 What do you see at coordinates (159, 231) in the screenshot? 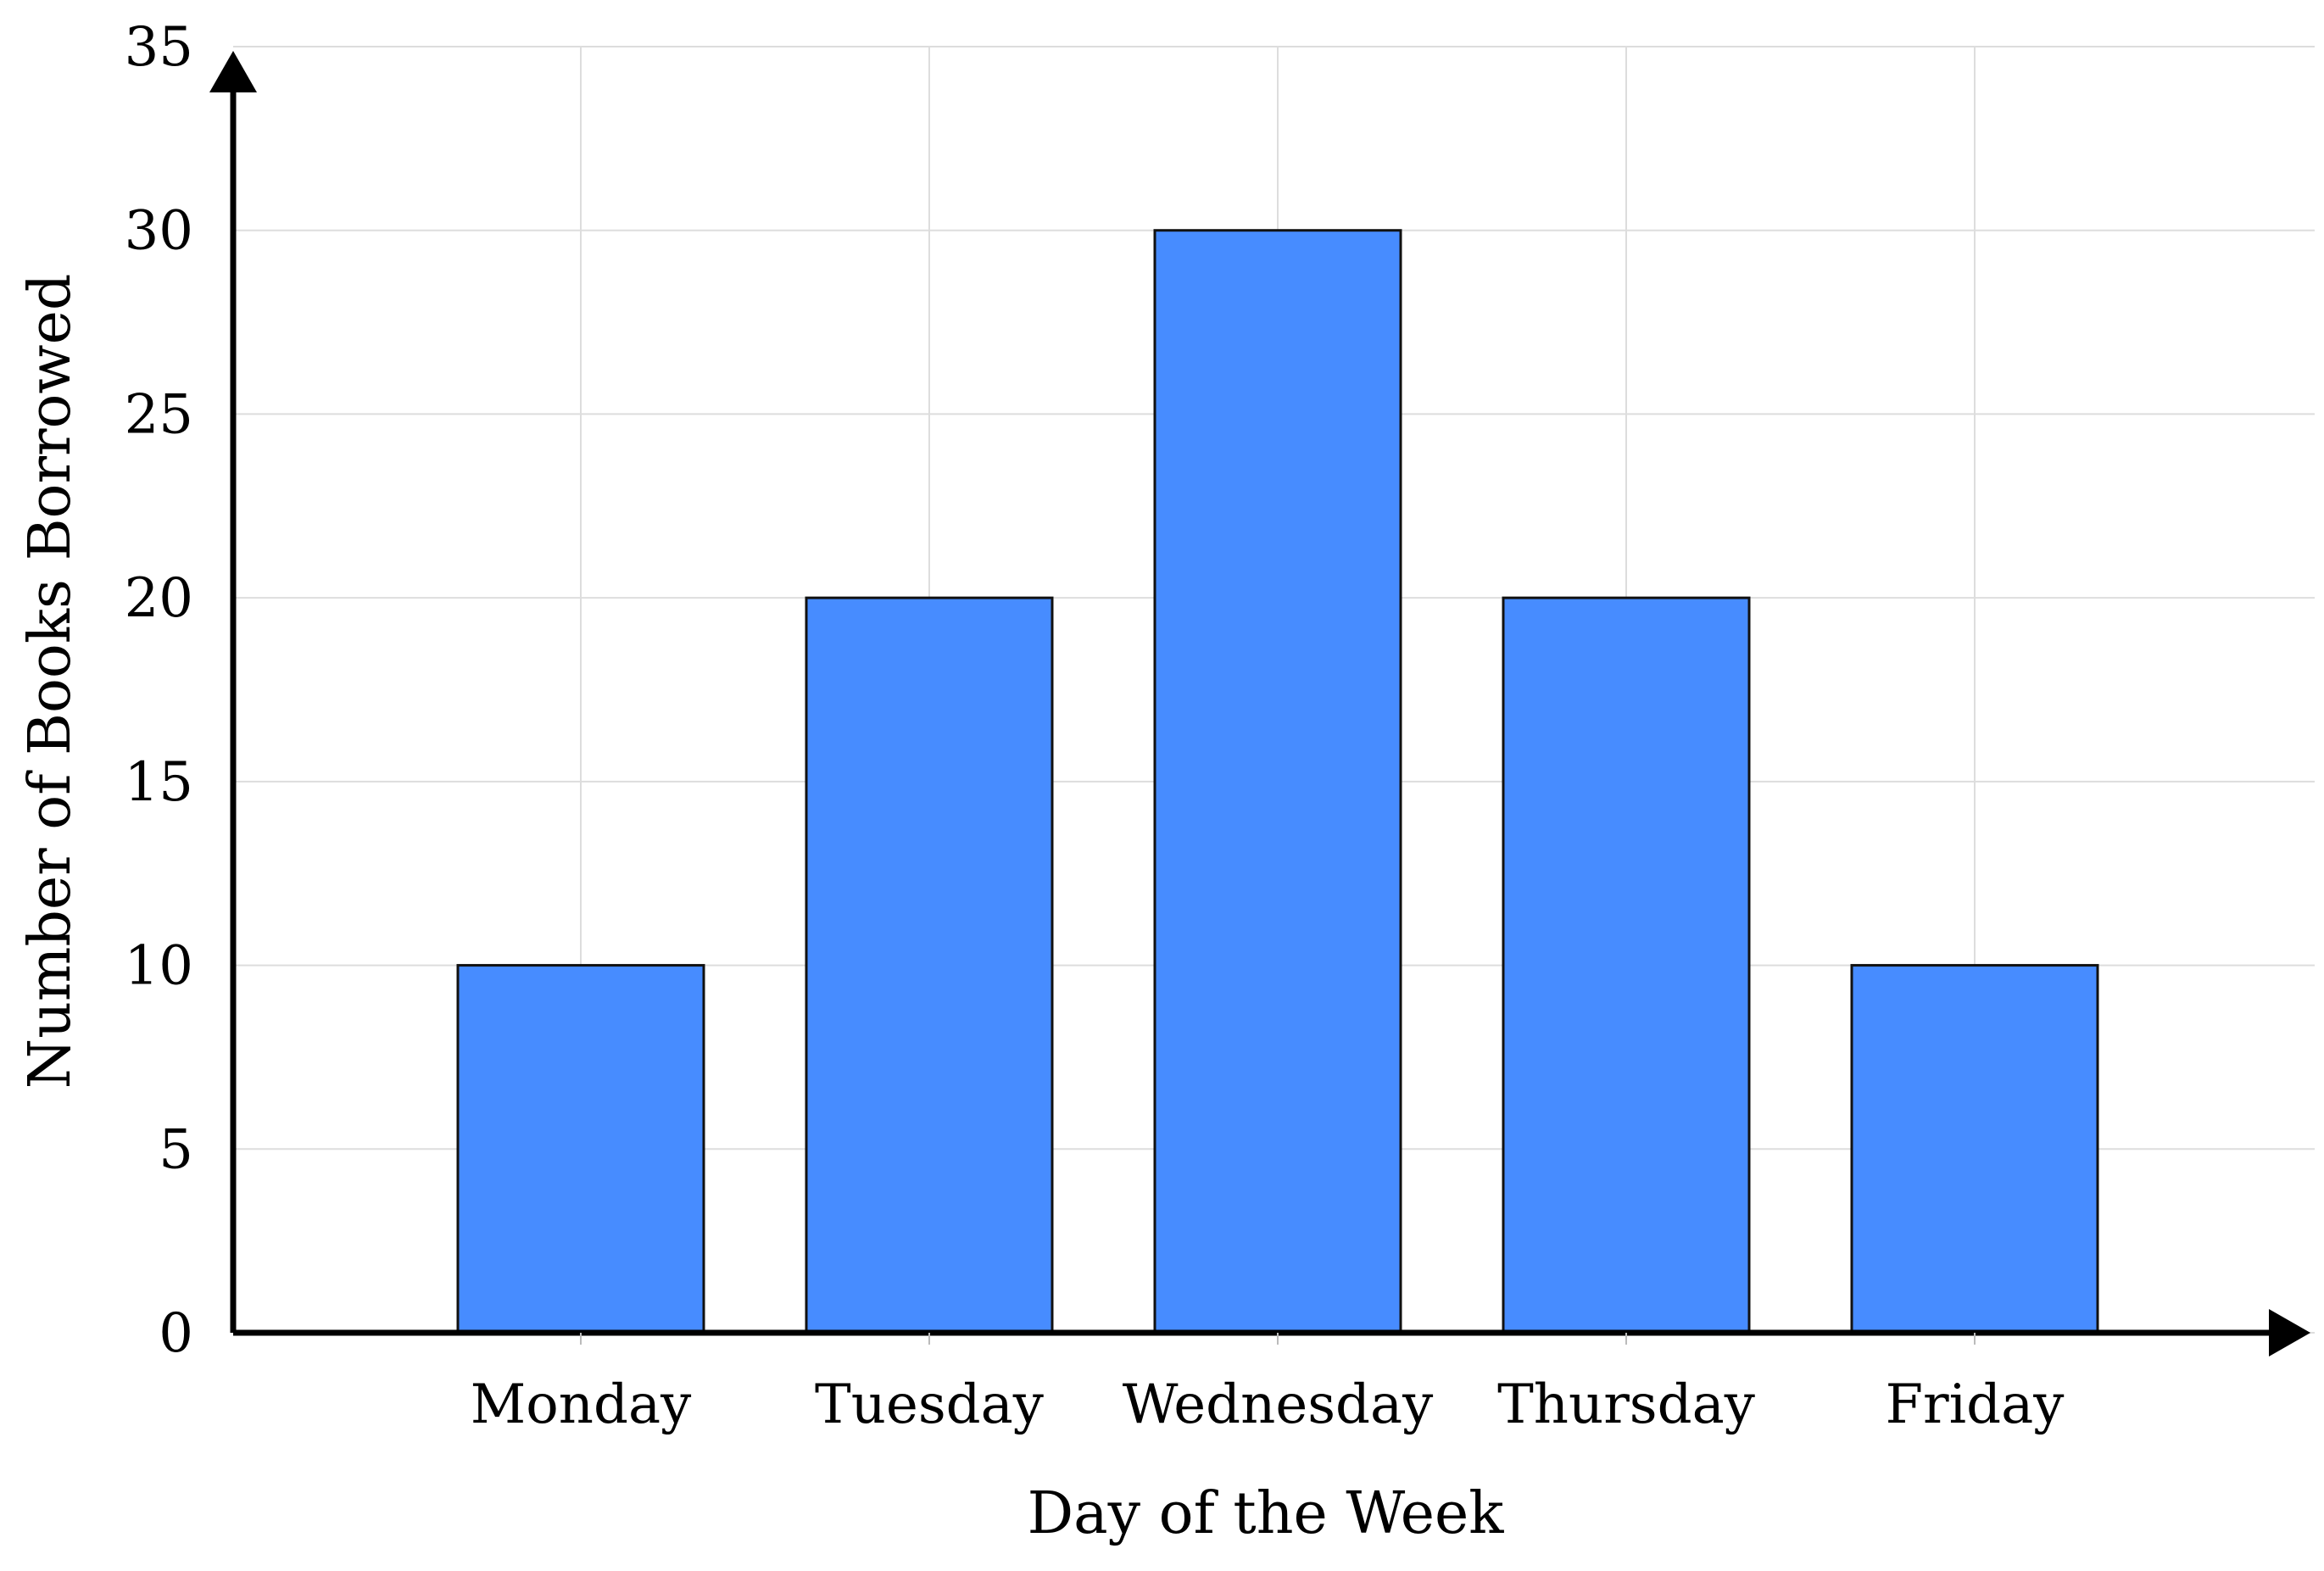
I see `y-tick-label-6: 30` at bounding box center [159, 231].